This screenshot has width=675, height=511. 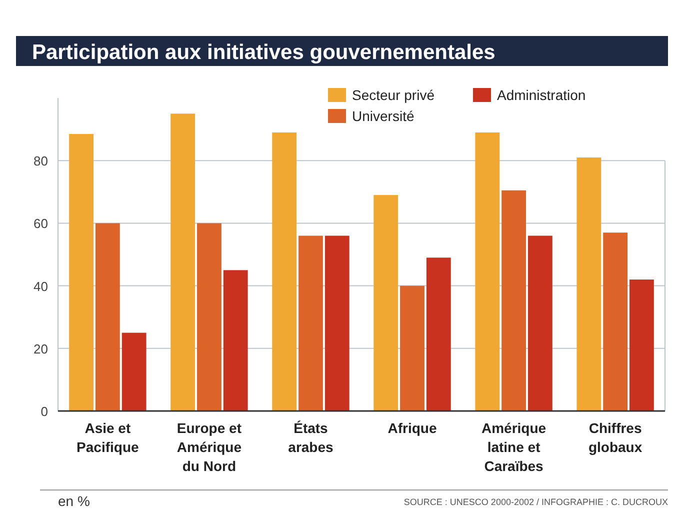 I want to click on x-tick-label: Amérique latine et Caraïbes, so click(x=514, y=447).